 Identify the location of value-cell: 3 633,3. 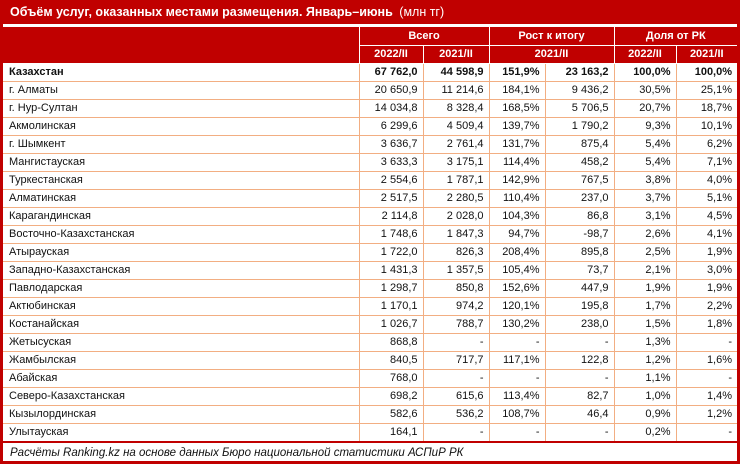
(391, 162).